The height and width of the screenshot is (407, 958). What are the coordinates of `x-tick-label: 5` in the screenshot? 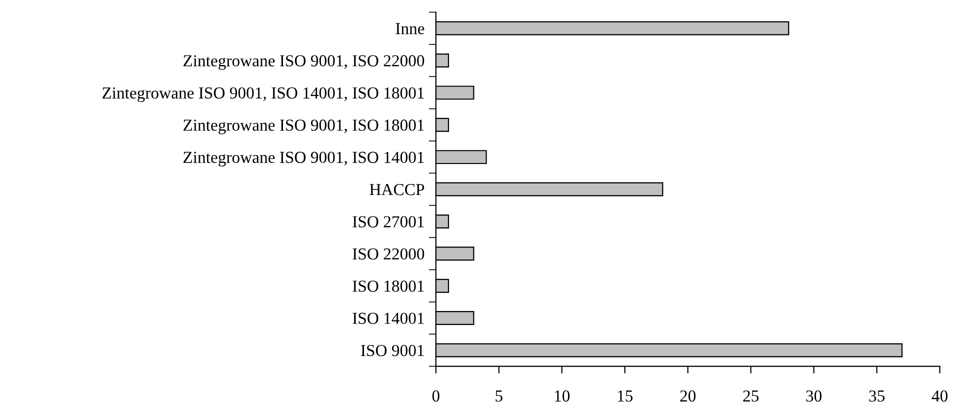 It's located at (499, 396).